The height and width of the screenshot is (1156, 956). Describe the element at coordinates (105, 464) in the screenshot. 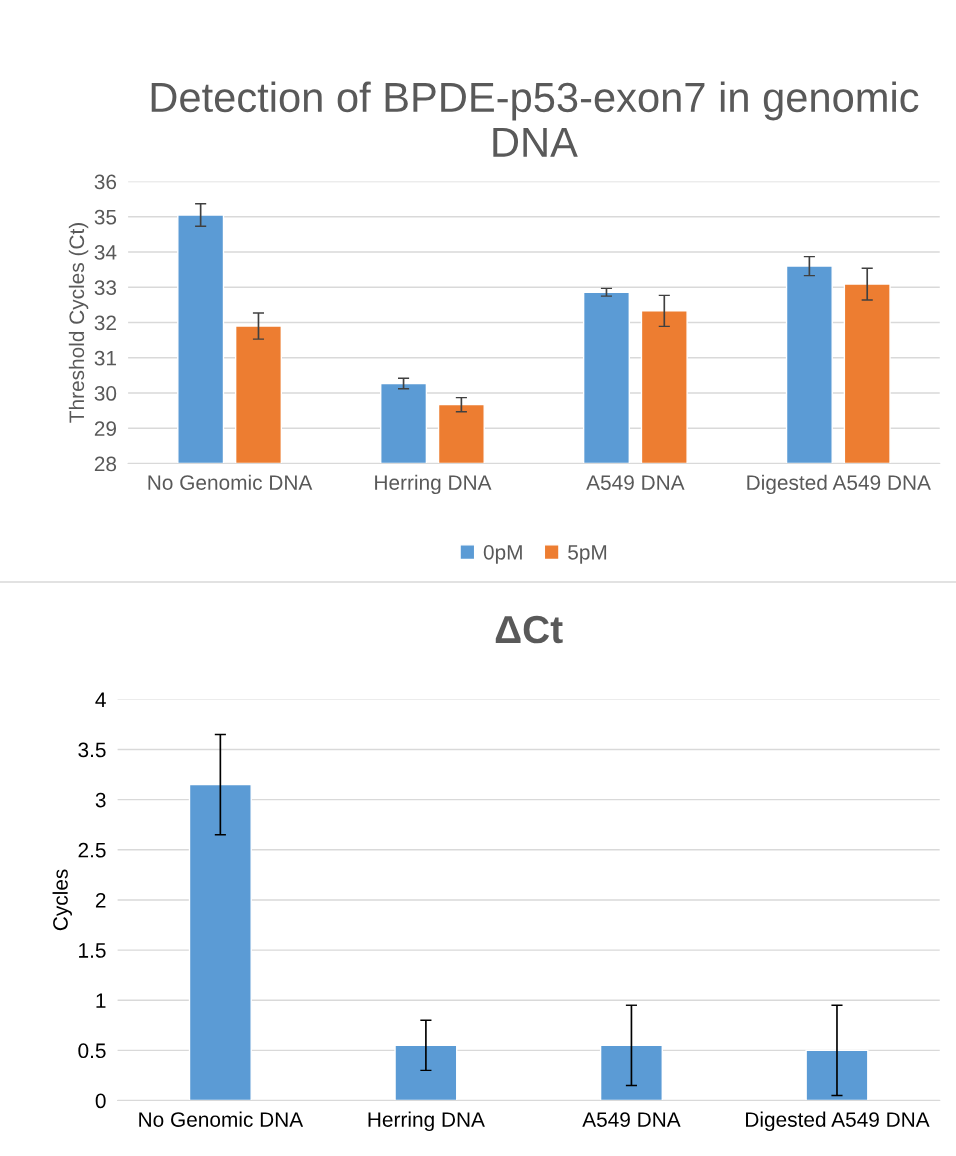

I see `y-tick-label: 28` at that location.